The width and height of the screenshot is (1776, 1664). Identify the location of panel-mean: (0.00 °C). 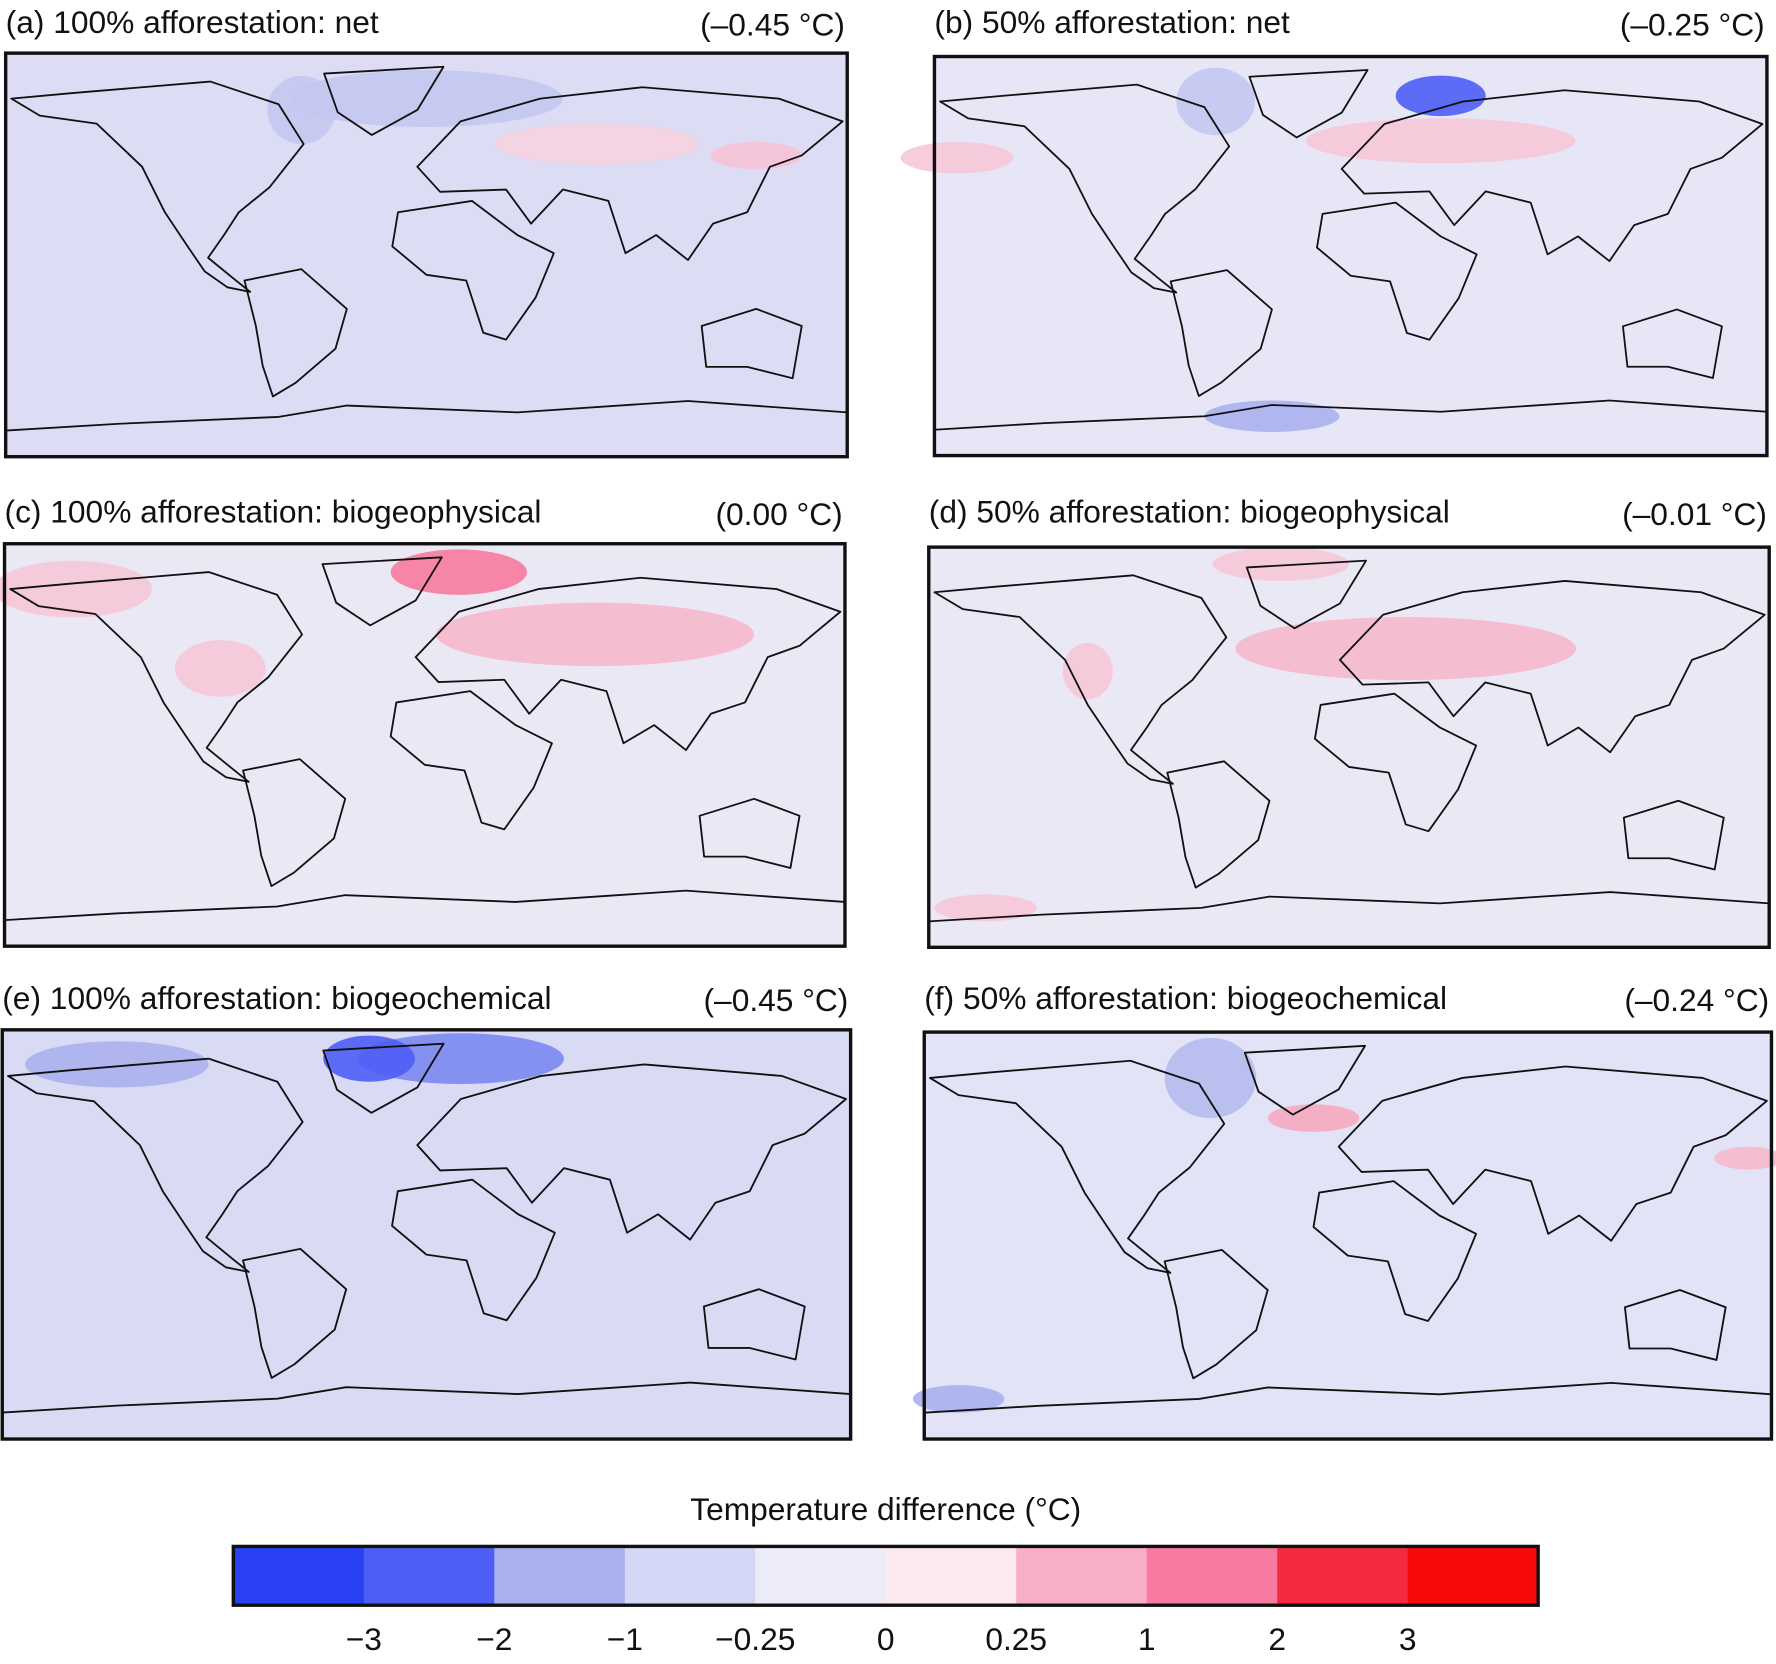
(778, 514).